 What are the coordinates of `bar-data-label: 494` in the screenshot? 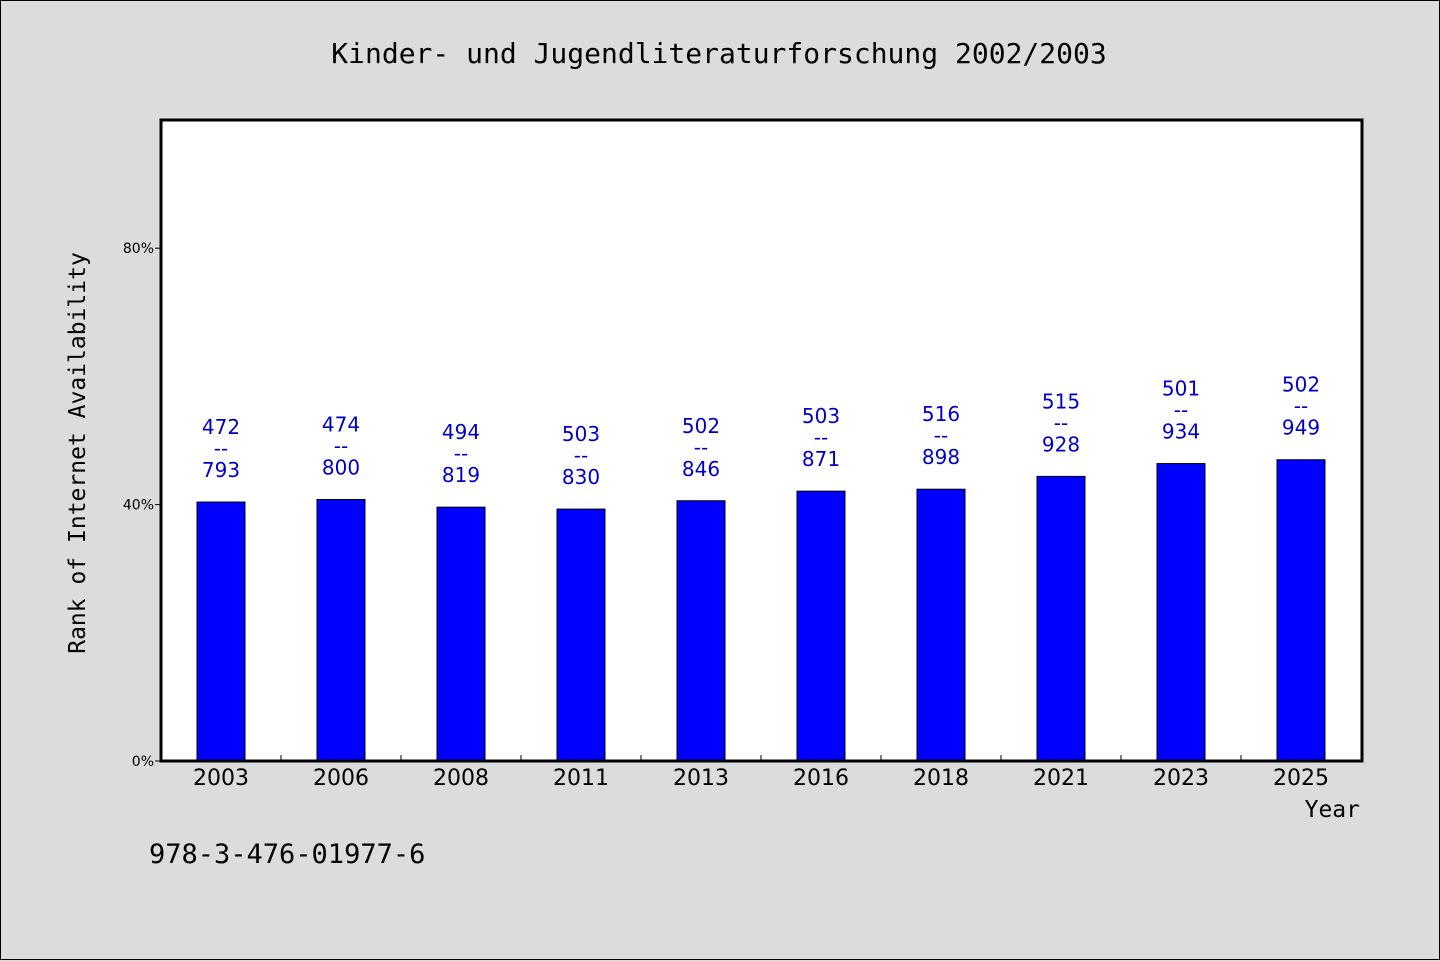 It's located at (461, 432).